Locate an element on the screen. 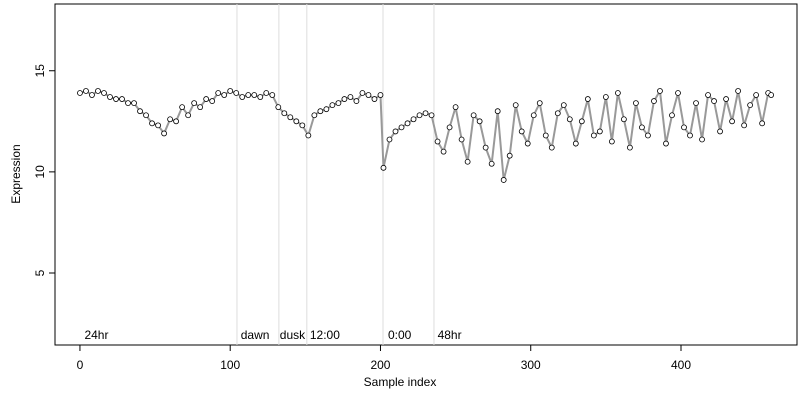  annotation: 0:00 is located at coordinates (400, 335).